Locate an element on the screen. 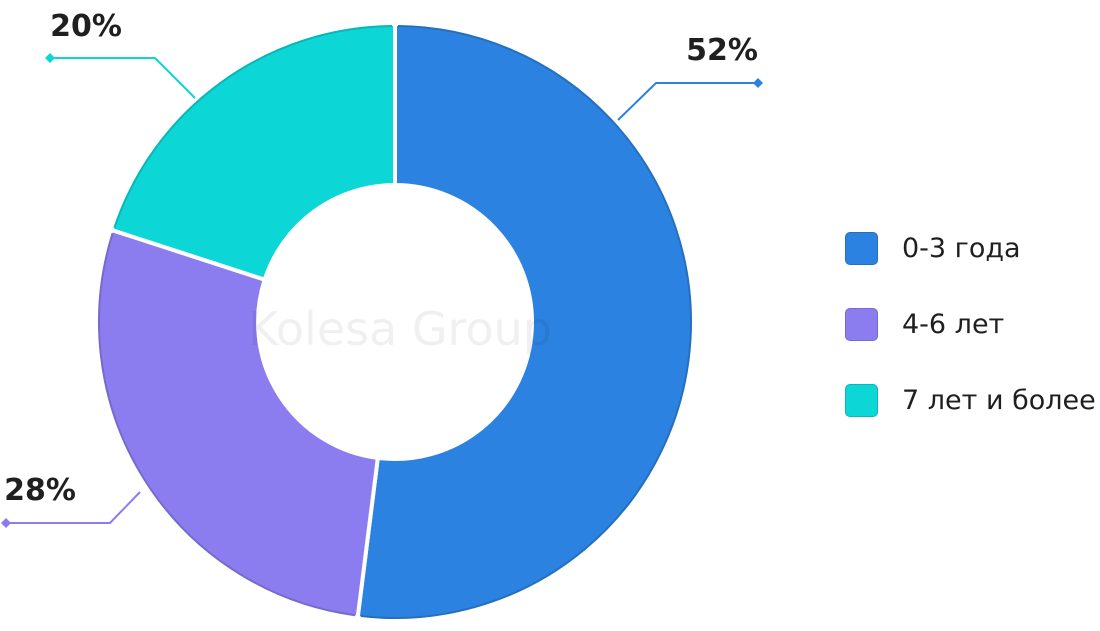 This screenshot has height=631, width=1100. slice-7-plus is located at coordinates (253, 152).